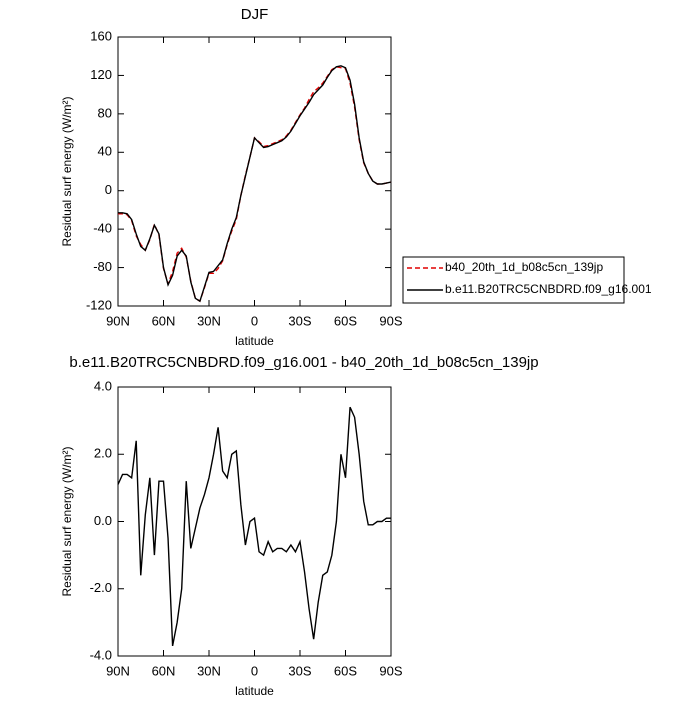 The height and width of the screenshot is (708, 699). Describe the element at coordinates (102, 228) in the screenshot. I see `y-tick-label: -40` at that location.